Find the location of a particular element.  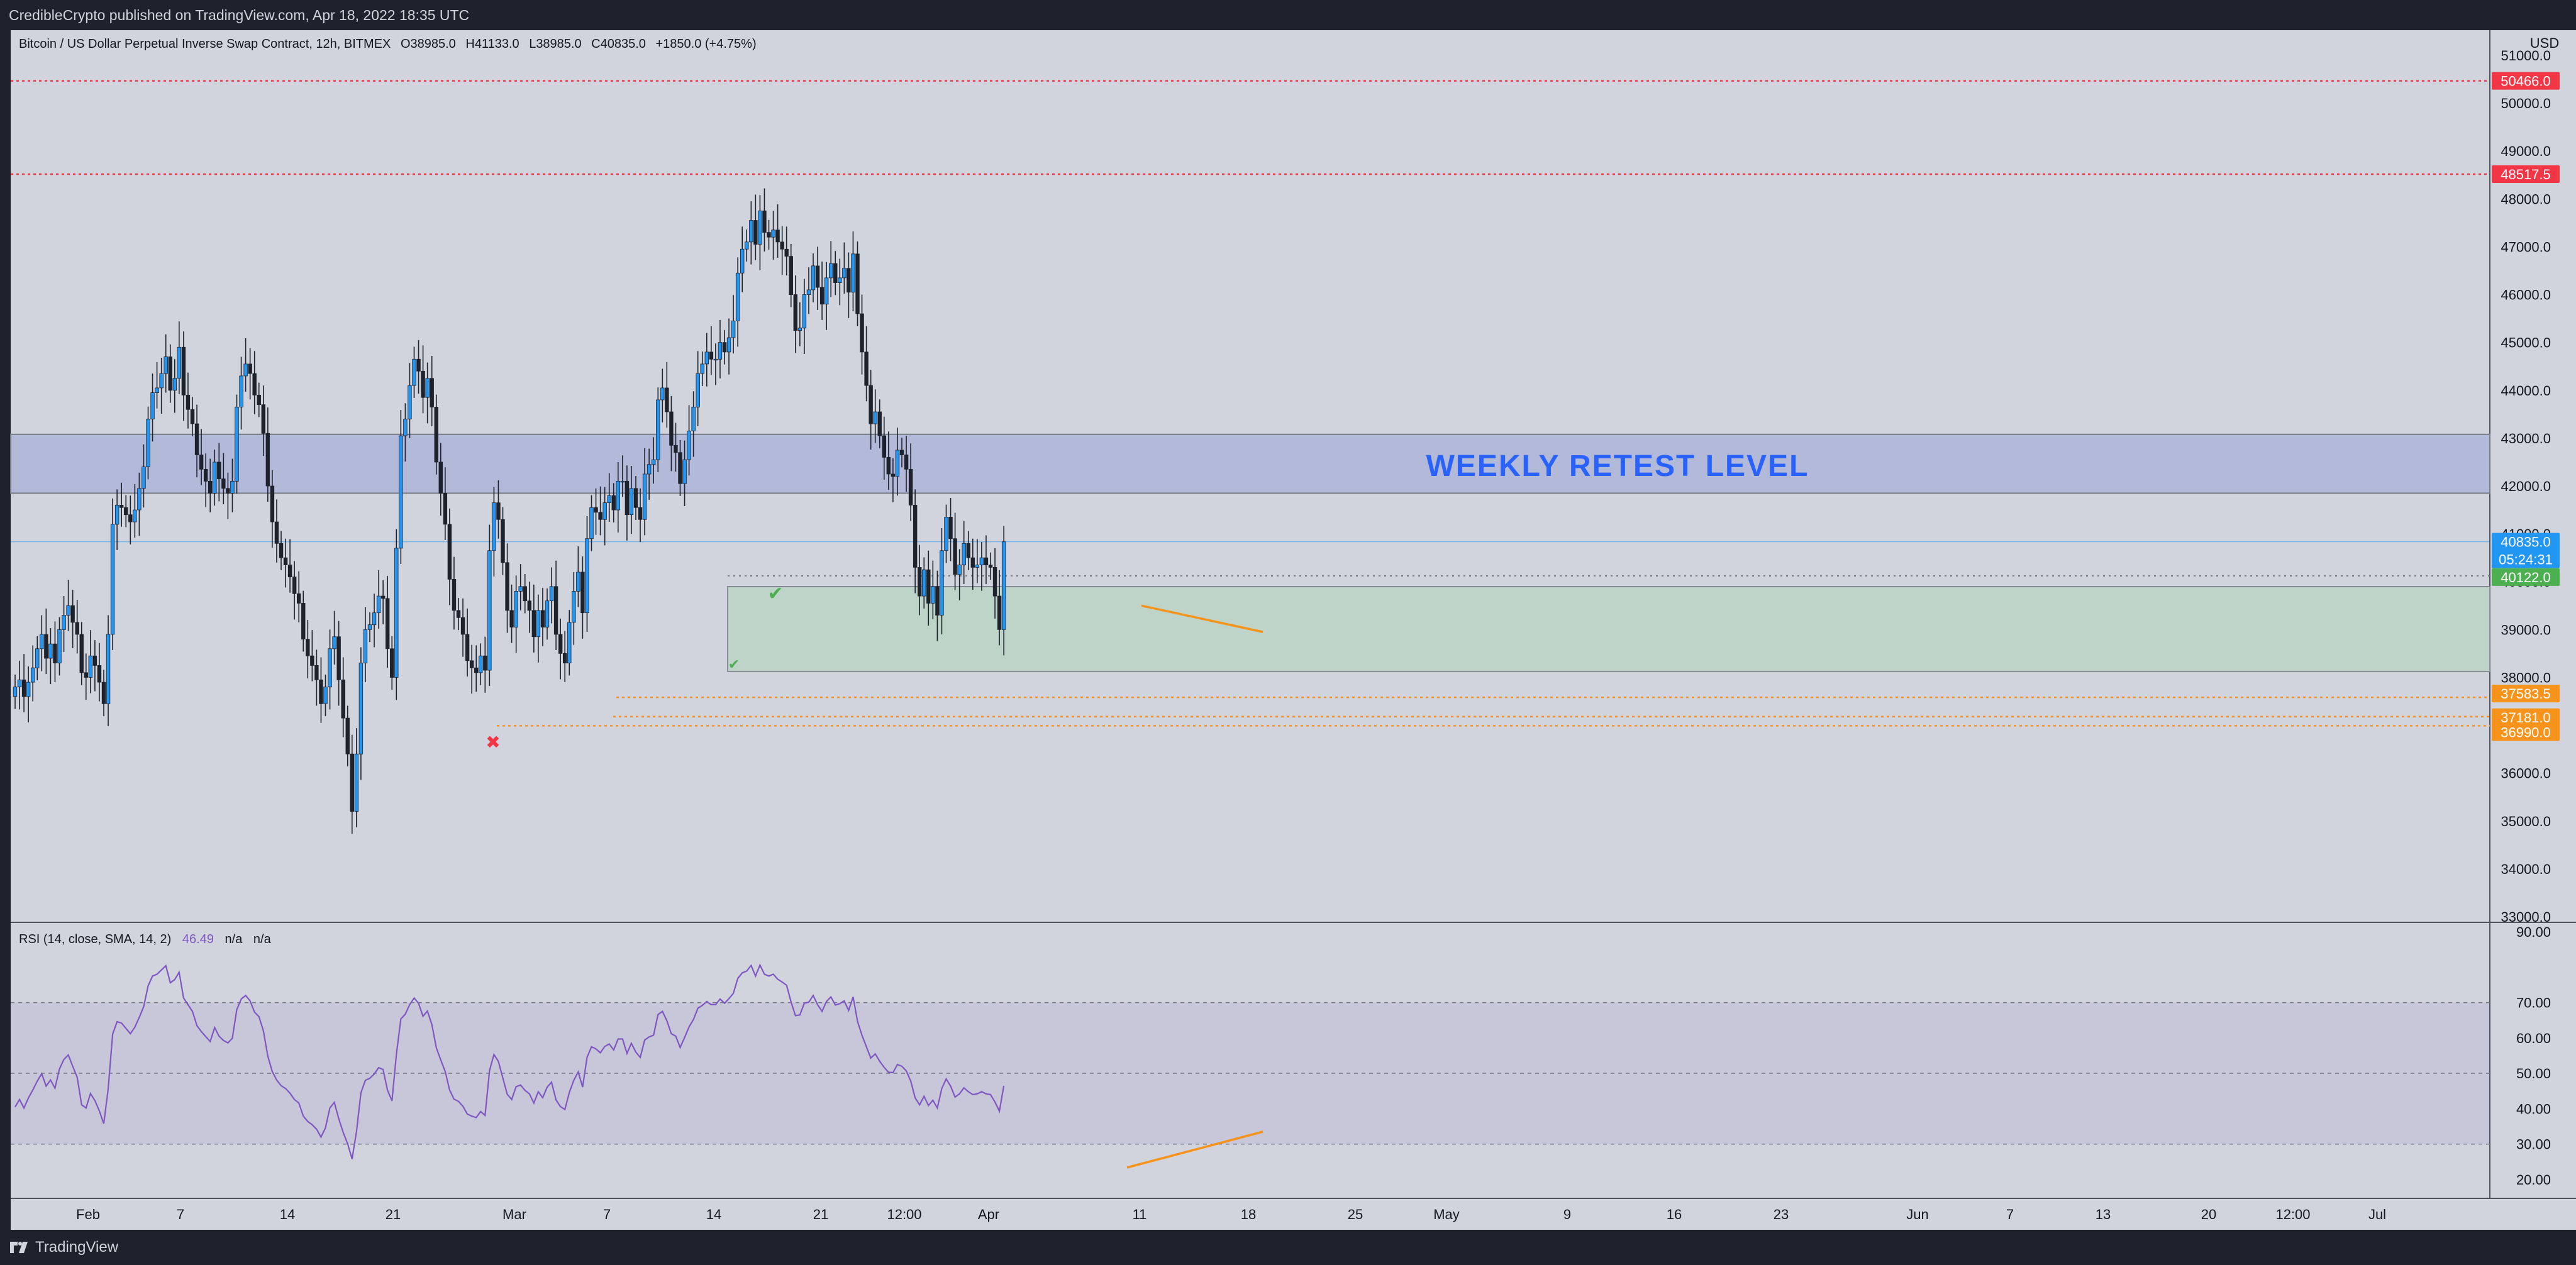

time-tick-label: 14 is located at coordinates (287, 1214).